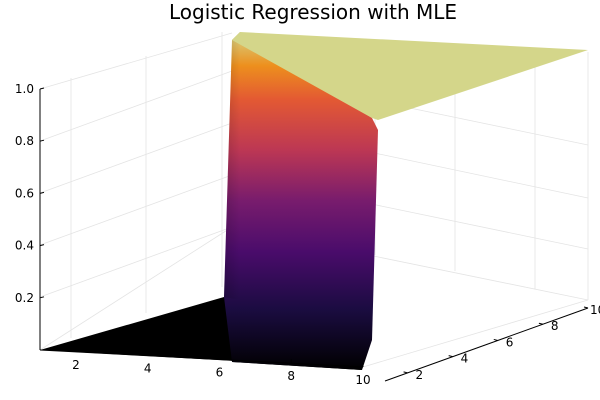 This screenshot has width=600, height=400. What do you see at coordinates (555, 326) in the screenshot?
I see `y-tick-label: 8` at bounding box center [555, 326].